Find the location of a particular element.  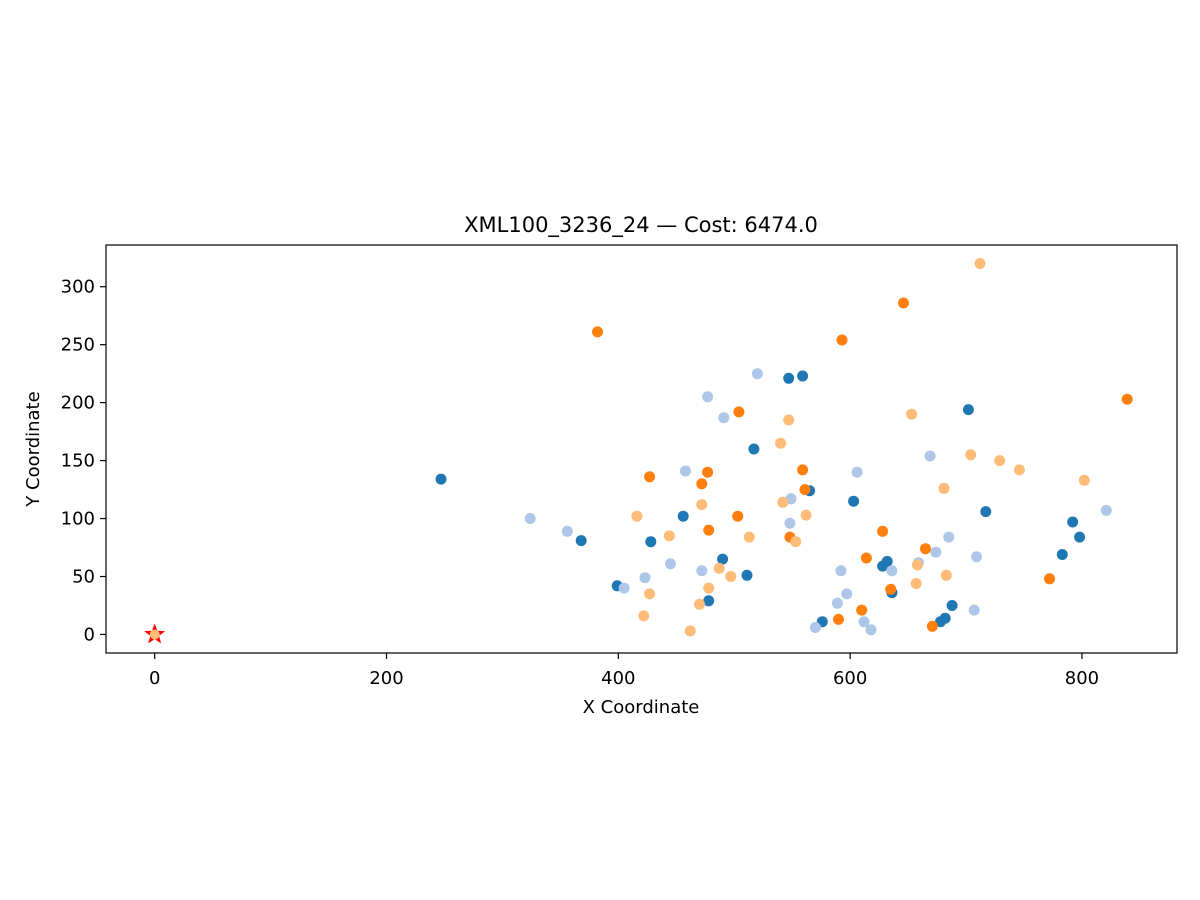

y-axis-ticks: 0 50 100 150 200 250 300 is located at coordinates (83, 461).